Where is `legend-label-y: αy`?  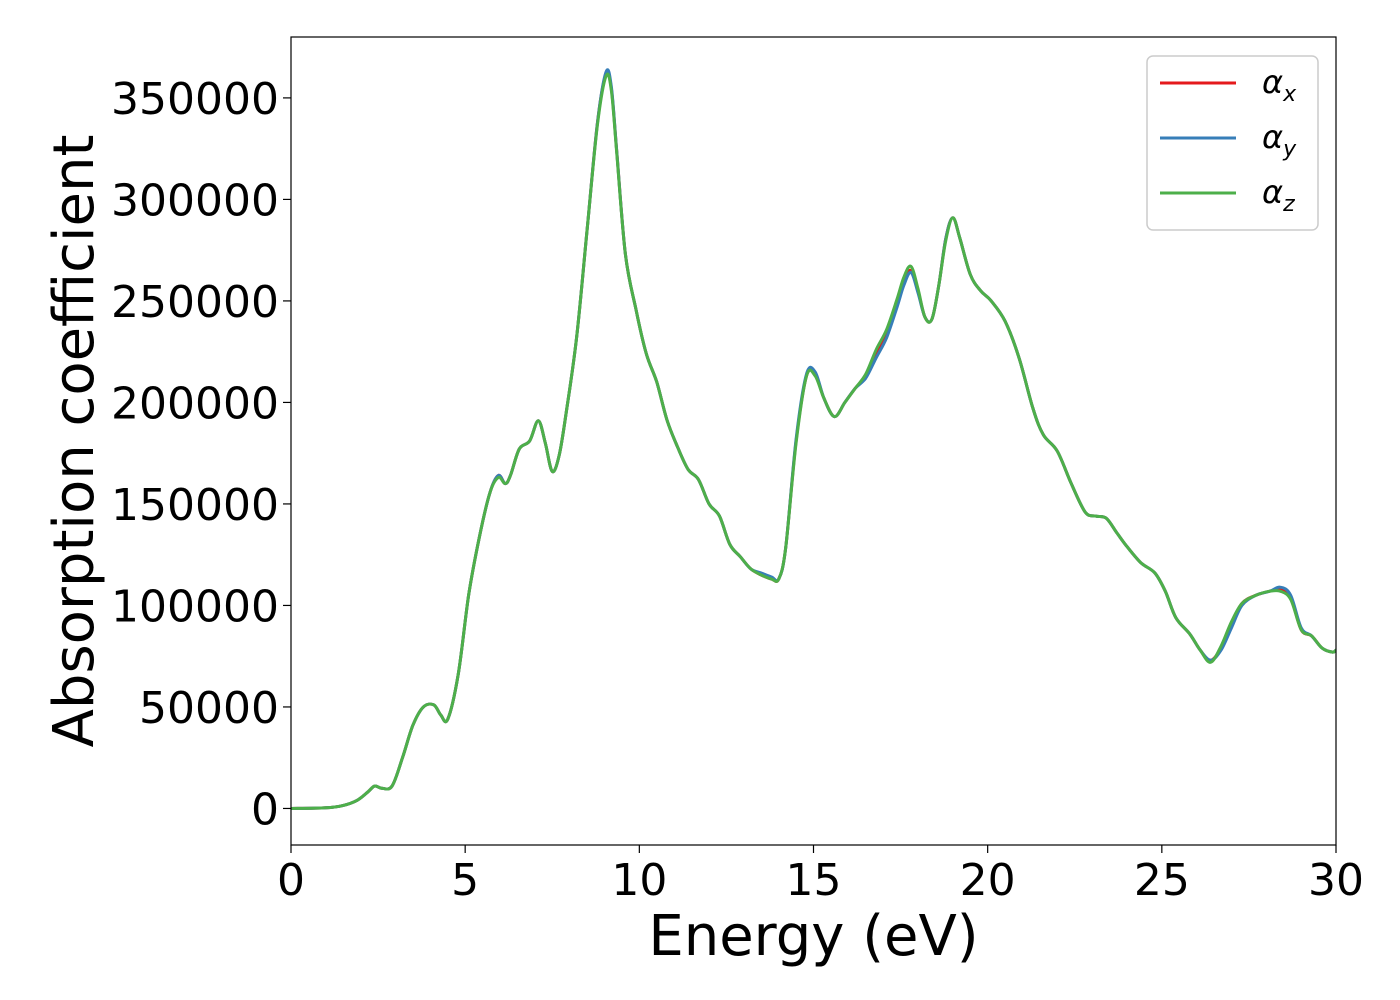 legend-label-y: αy is located at coordinates (1279, 140).